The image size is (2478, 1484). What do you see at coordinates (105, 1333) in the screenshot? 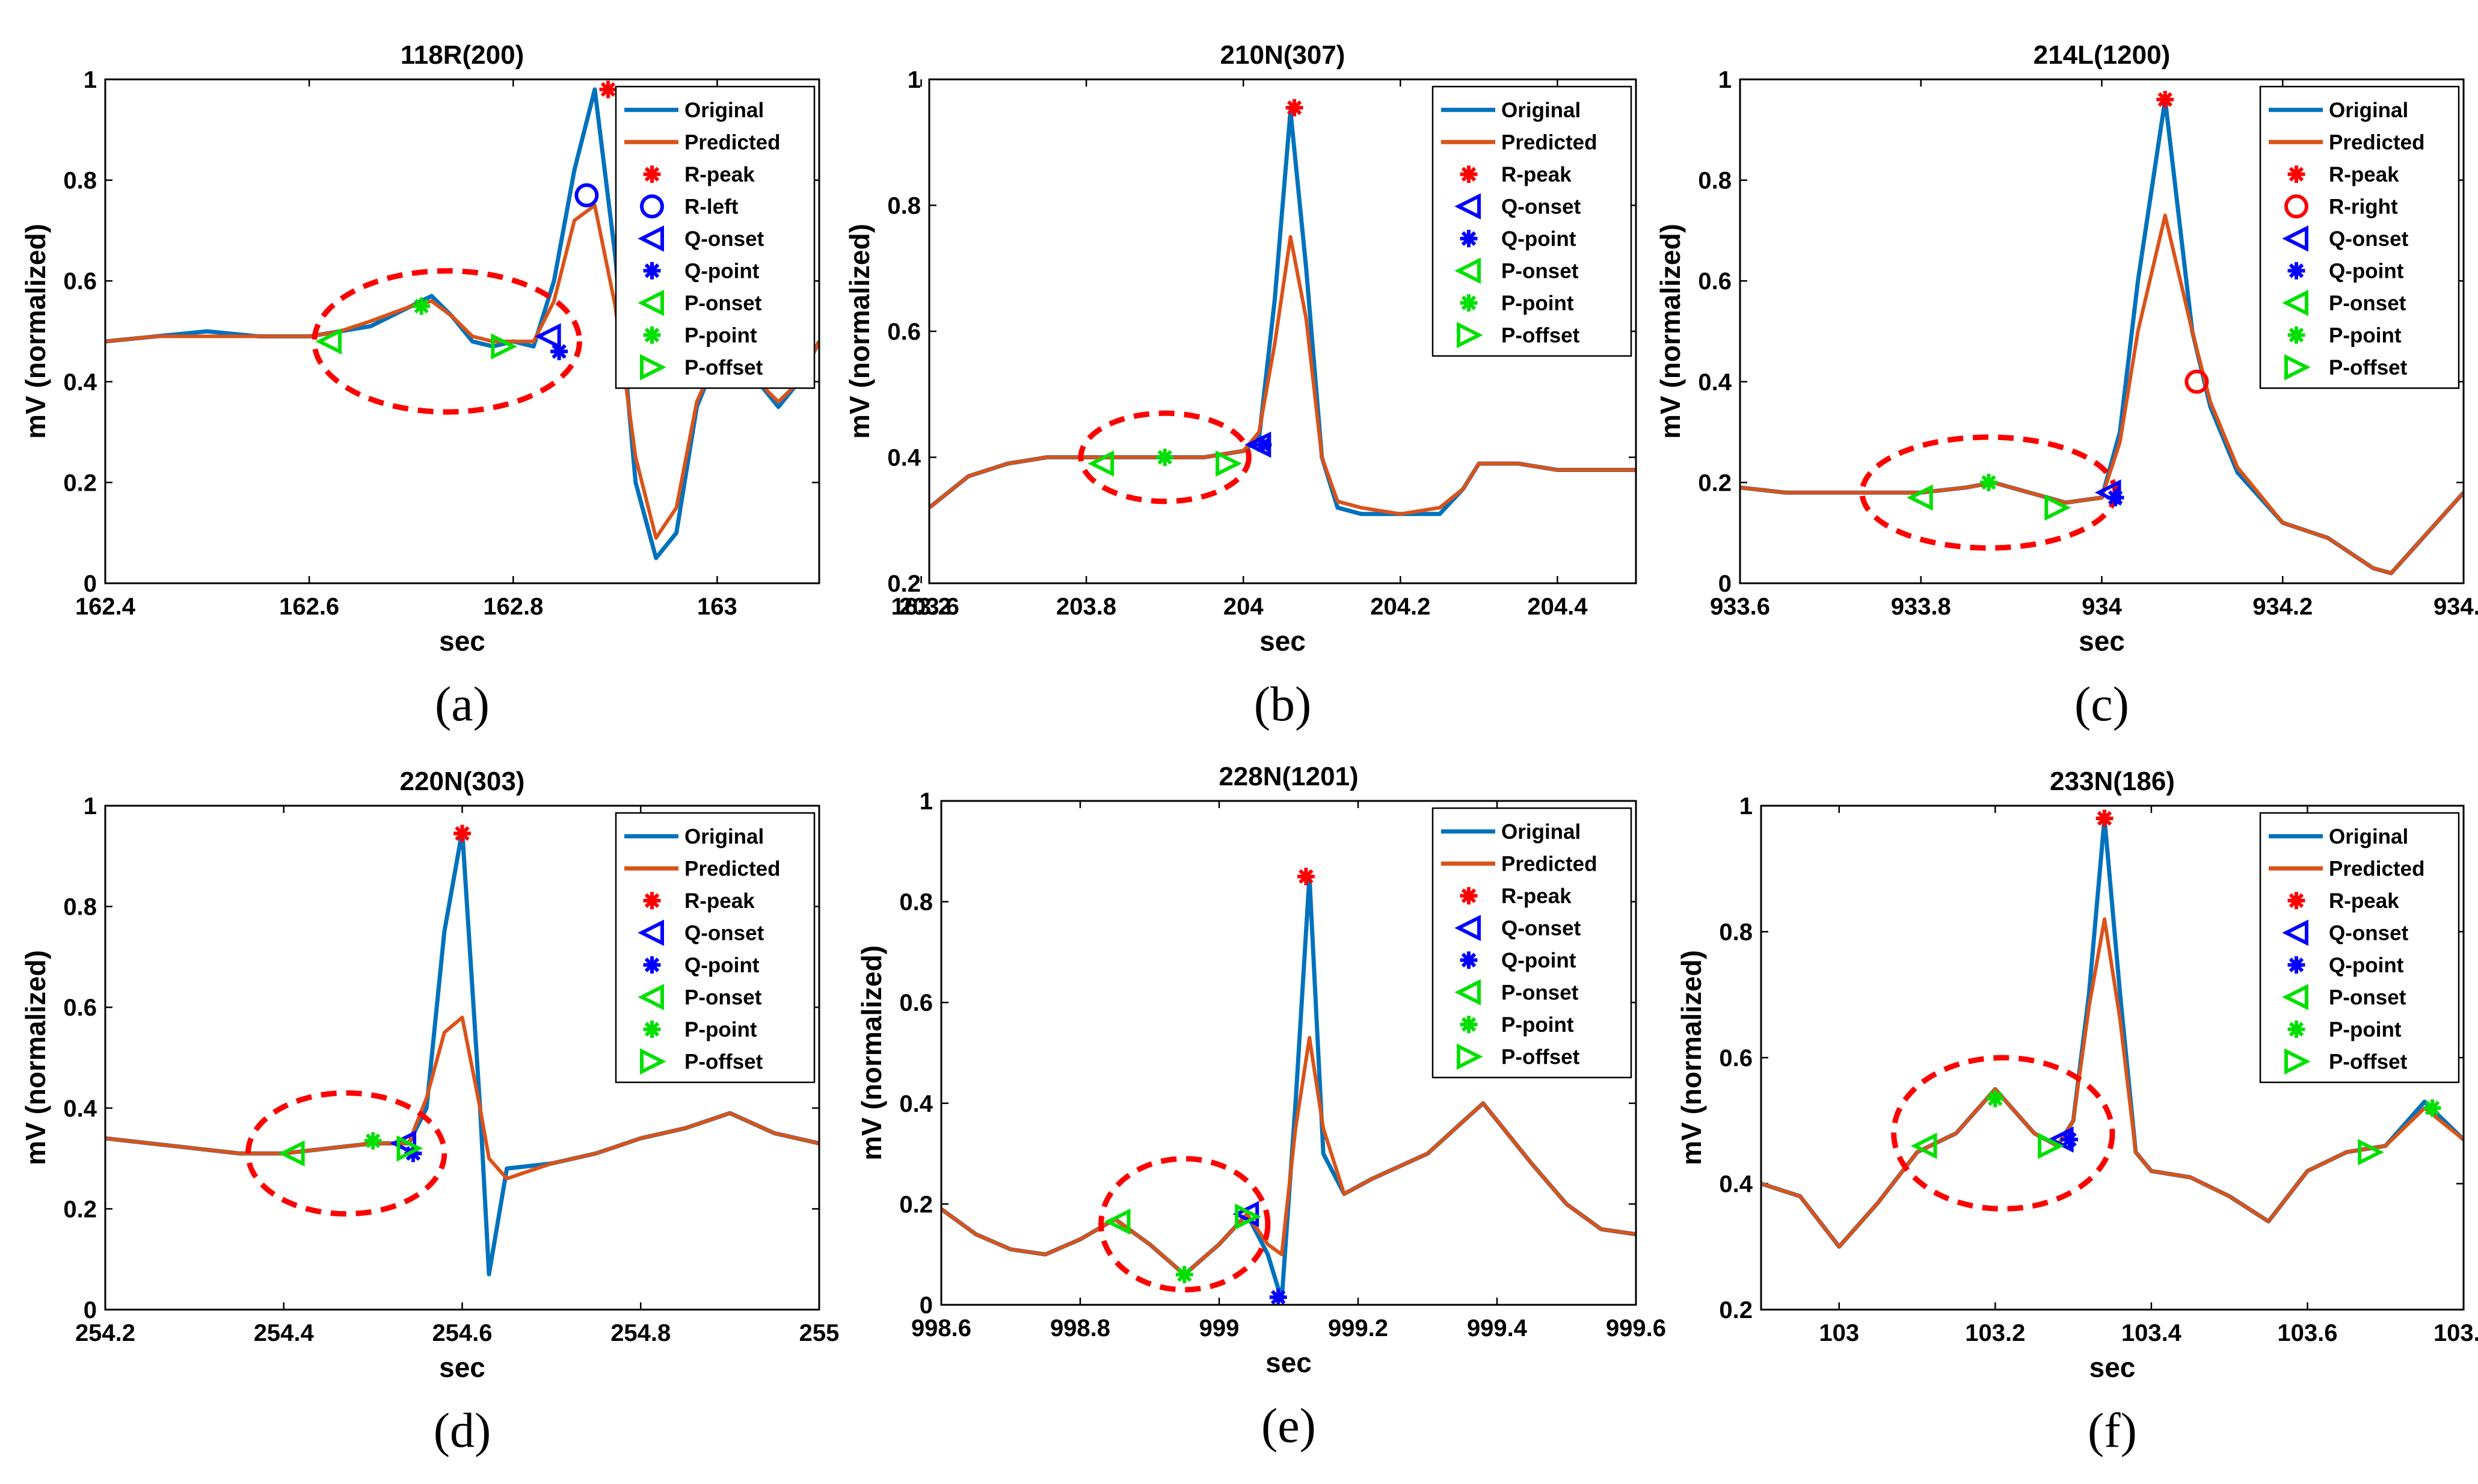
I see `x-tick-label: 254.2` at bounding box center [105, 1333].